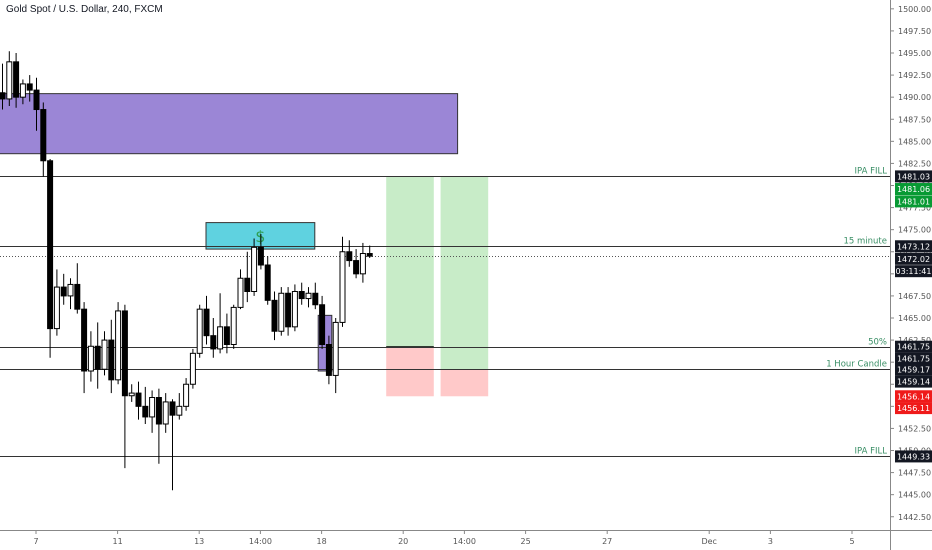 This screenshot has height=550, width=932. I want to click on level-label: IPA FILL, so click(871, 452).